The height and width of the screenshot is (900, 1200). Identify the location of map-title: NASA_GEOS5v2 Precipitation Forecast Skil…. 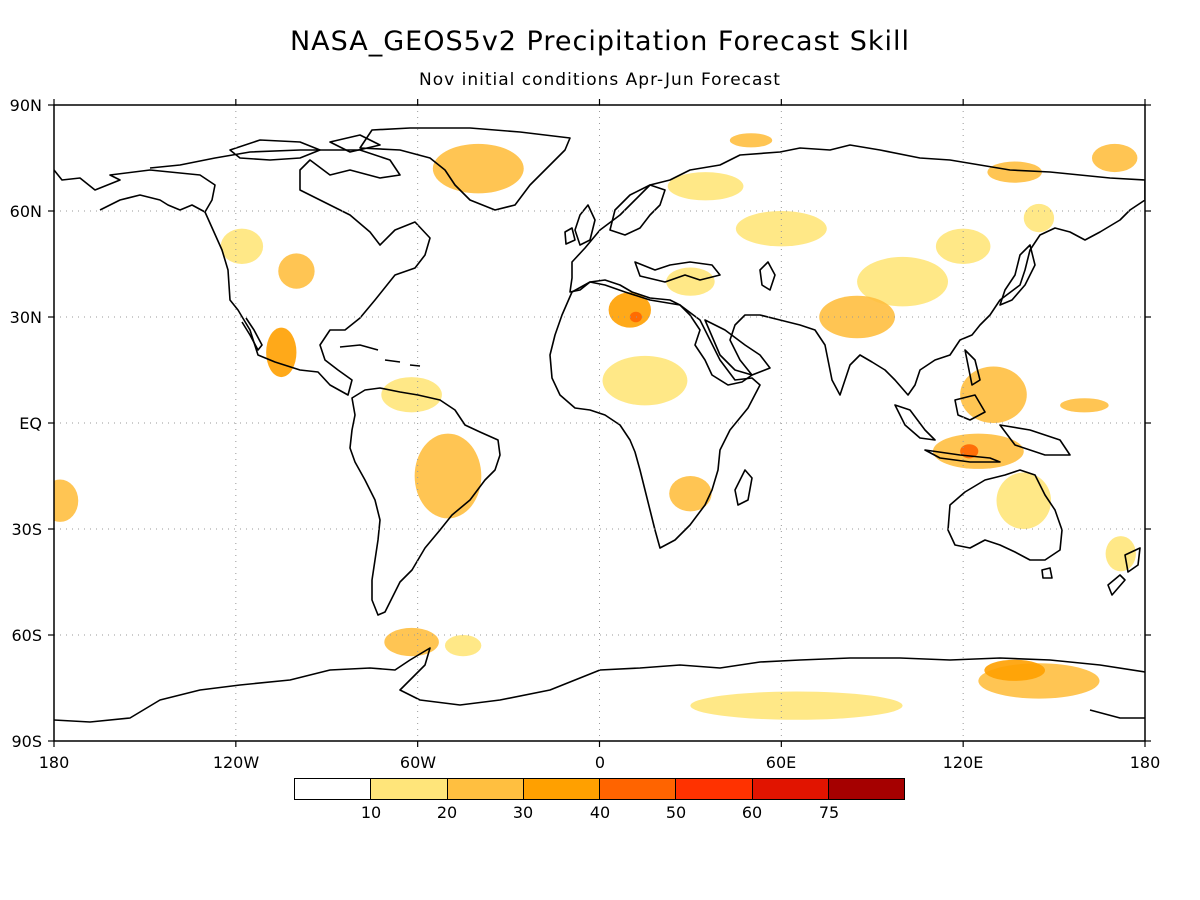
(600, 41).